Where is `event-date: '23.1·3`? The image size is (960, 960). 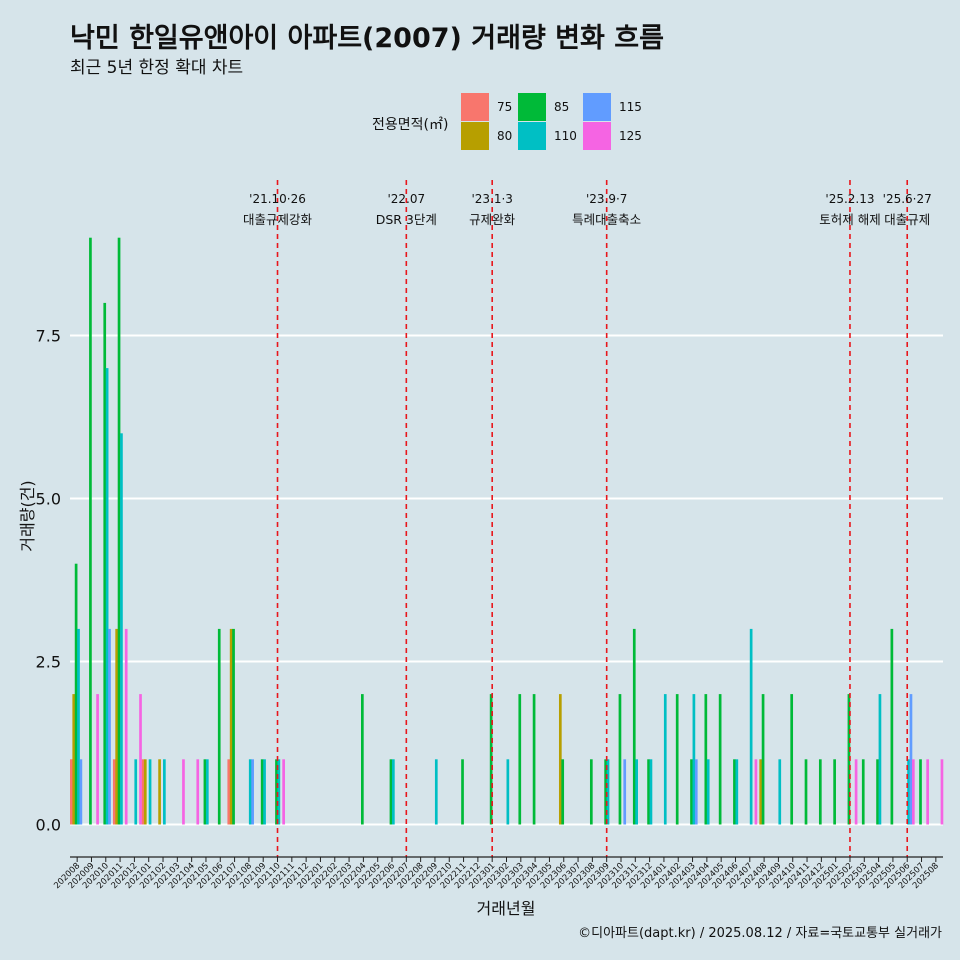
event-date: '23.1·3 is located at coordinates (491, 199).